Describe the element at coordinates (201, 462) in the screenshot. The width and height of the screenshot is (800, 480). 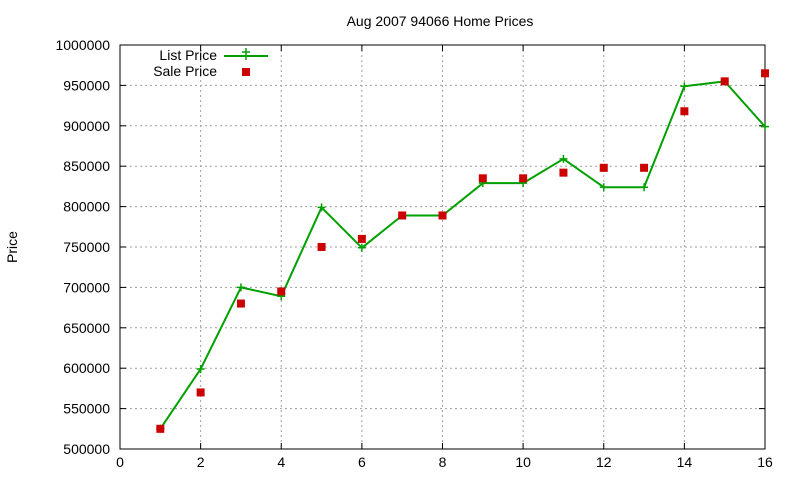
I see `x-tick-label: 2` at that location.